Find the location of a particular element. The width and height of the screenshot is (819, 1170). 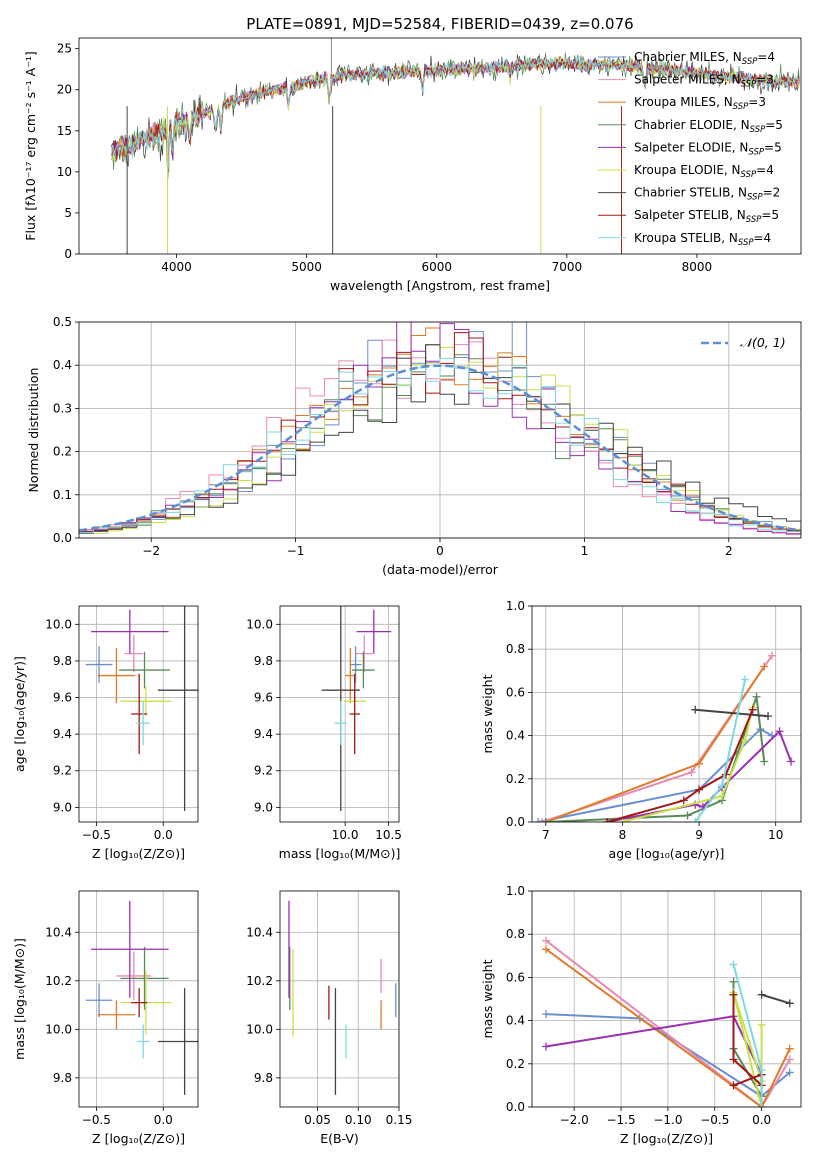

x-axis-label: (data-model)/error is located at coordinates (440, 569).